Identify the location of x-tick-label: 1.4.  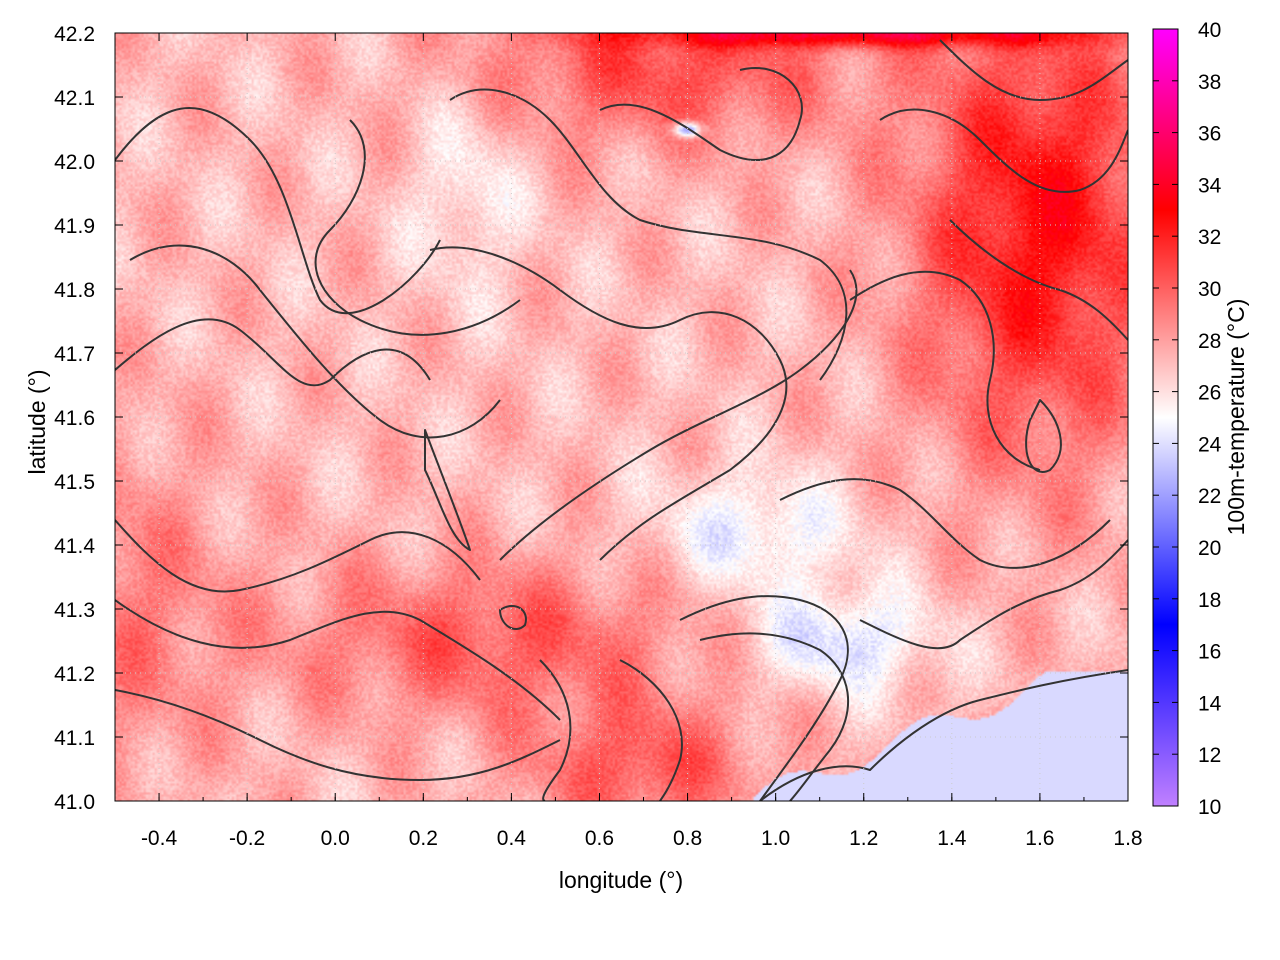
(952, 838).